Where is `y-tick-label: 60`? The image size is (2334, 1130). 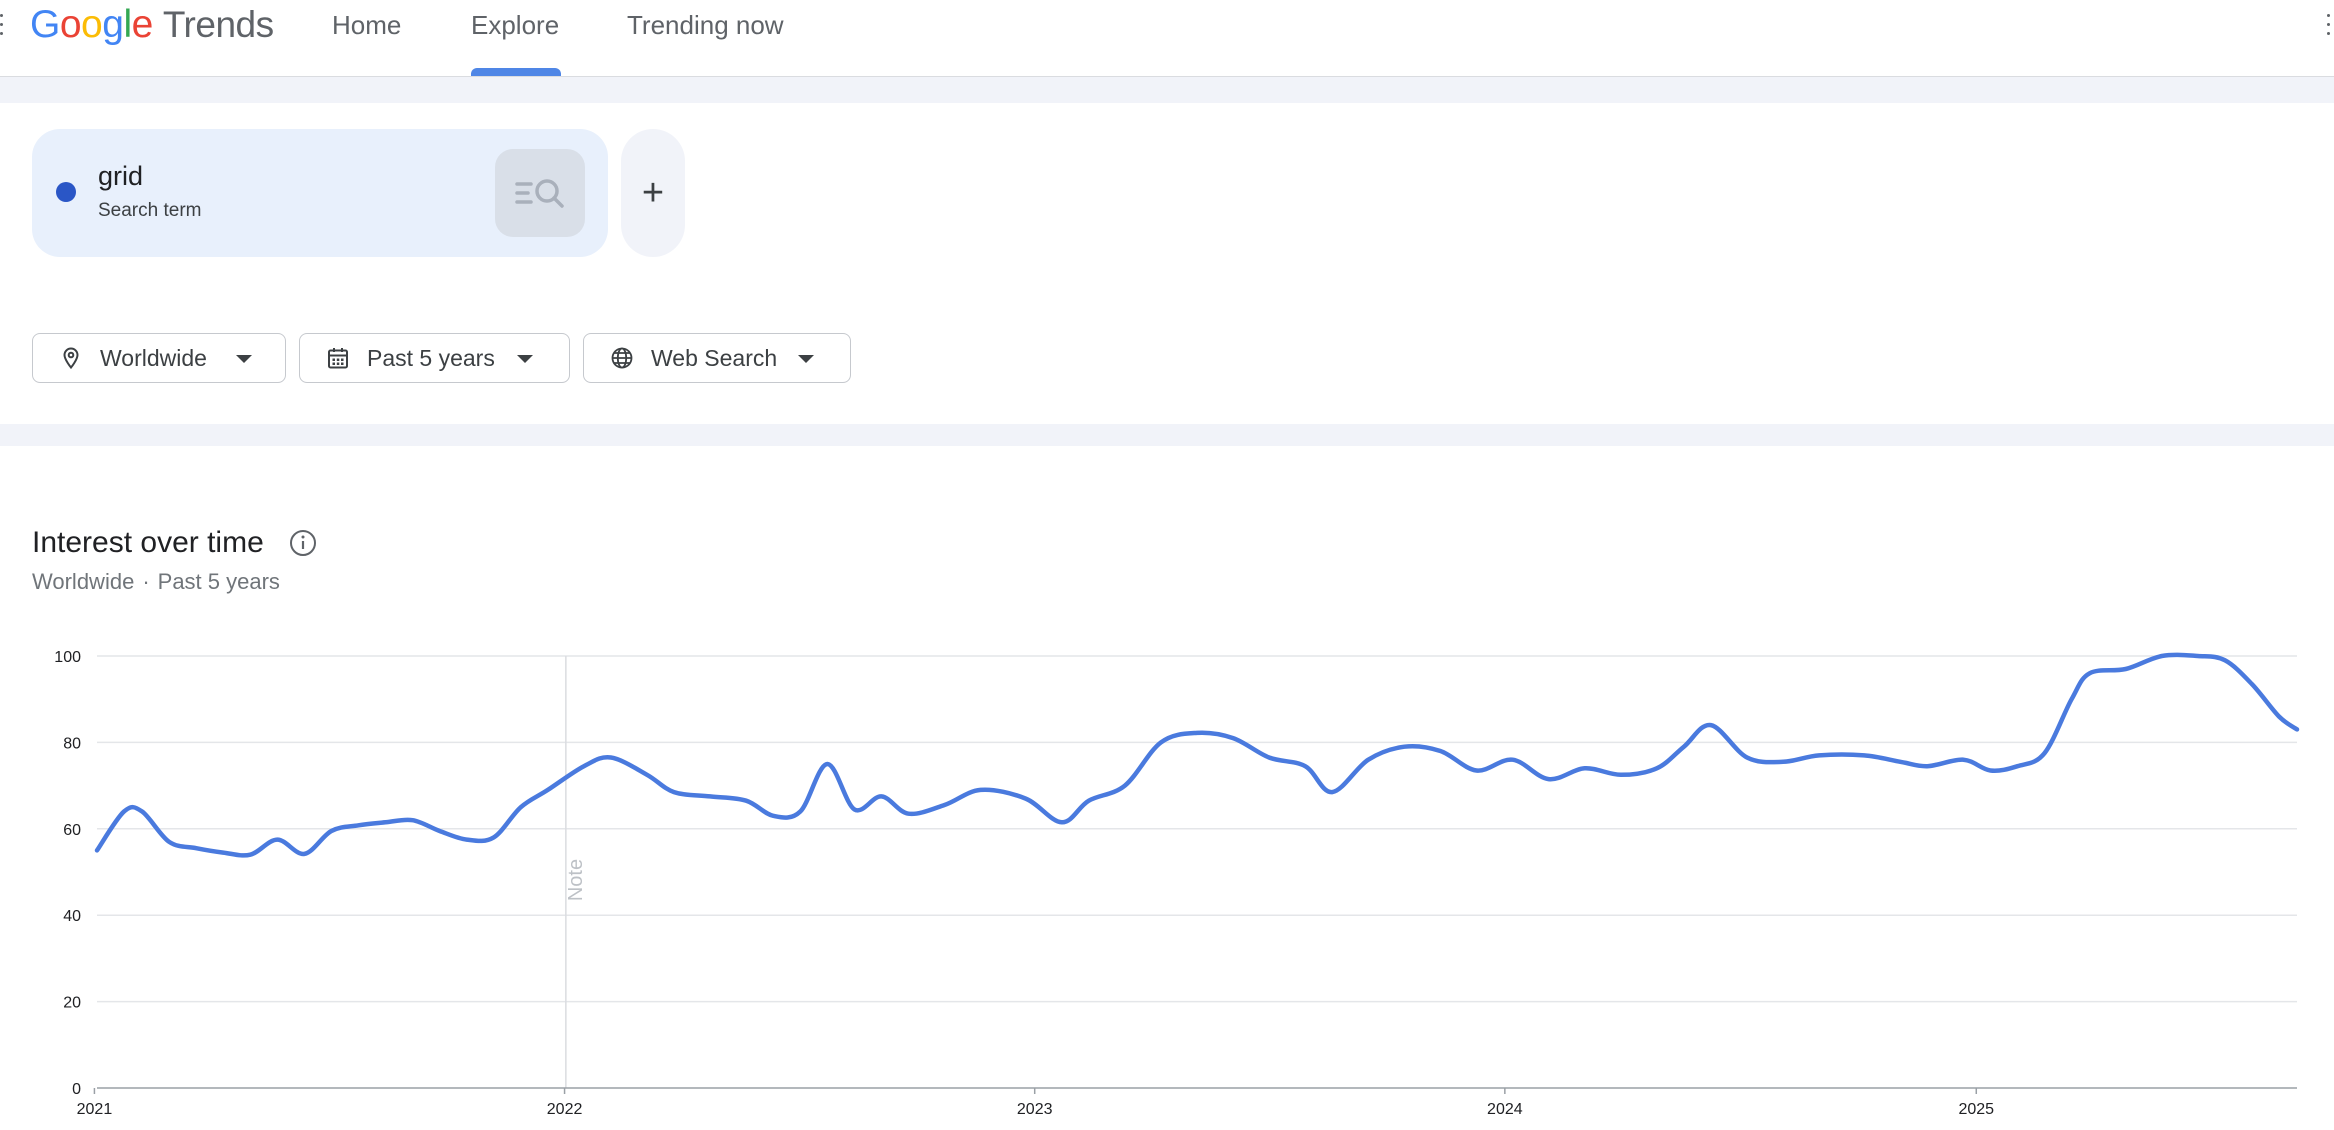 y-tick-label: 60 is located at coordinates (72, 830).